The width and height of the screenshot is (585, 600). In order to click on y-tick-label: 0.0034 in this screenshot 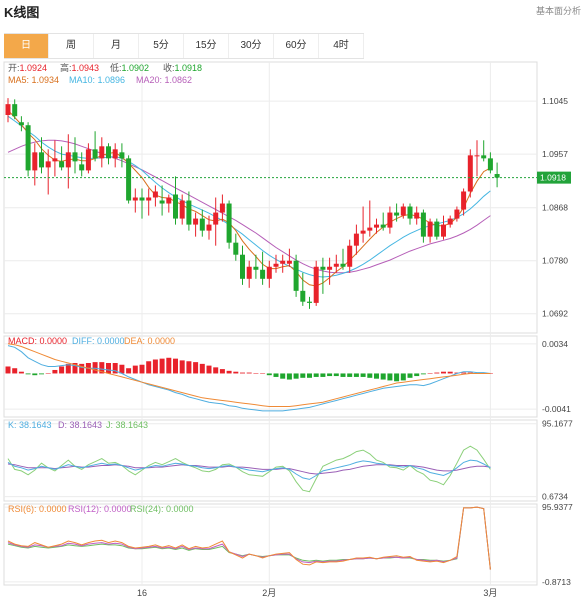, I will do `click(555, 344)`.